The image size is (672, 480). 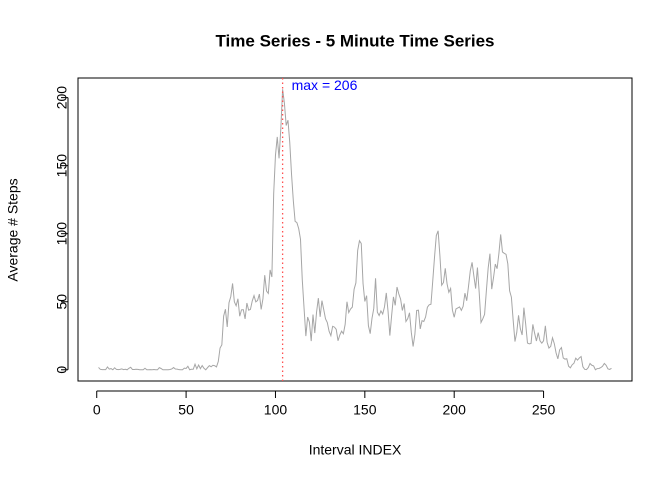 I want to click on x-tick-label: 150, so click(x=365, y=410).